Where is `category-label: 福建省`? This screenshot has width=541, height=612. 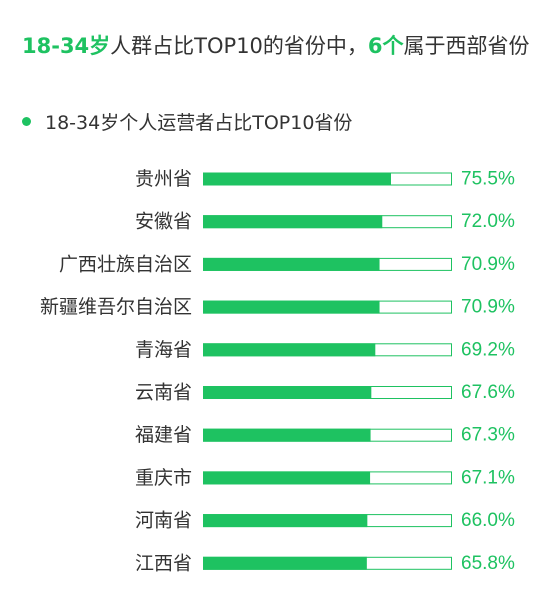 category-label: 福建省 is located at coordinates (163, 435).